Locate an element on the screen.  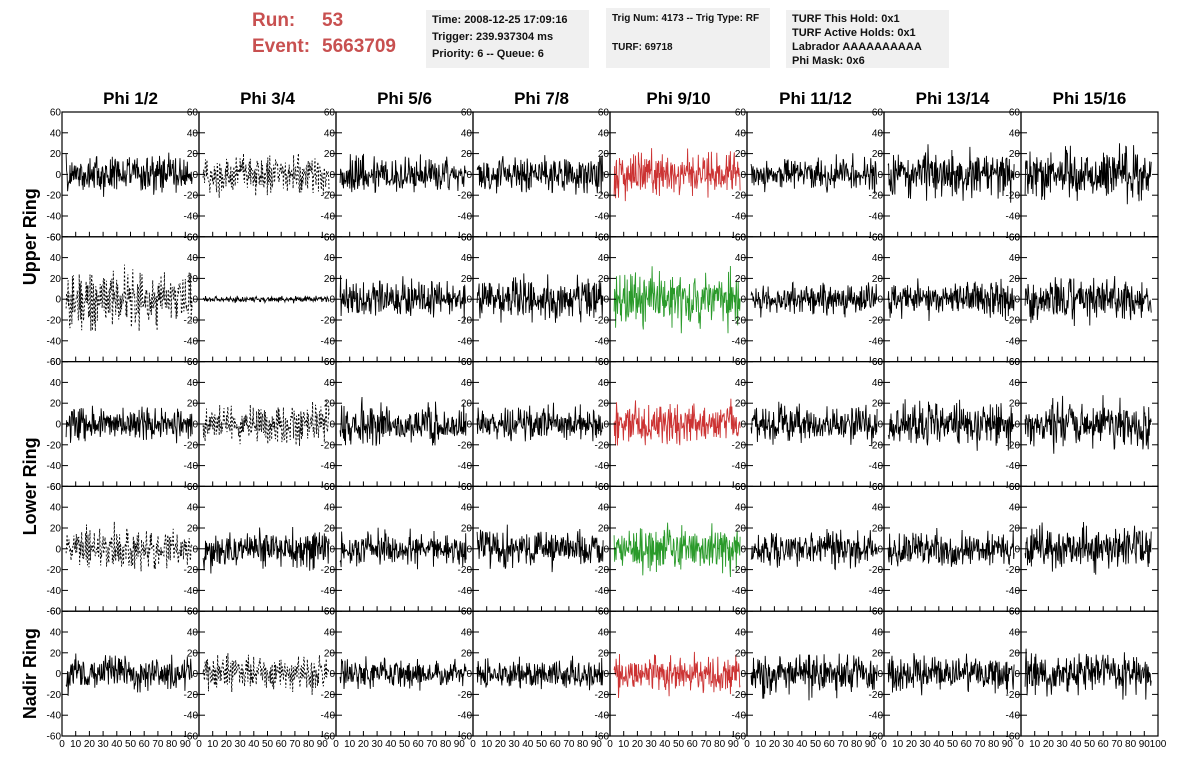
ytick-label-r1-c8-3: 0 is located at coordinates (1017, 175).